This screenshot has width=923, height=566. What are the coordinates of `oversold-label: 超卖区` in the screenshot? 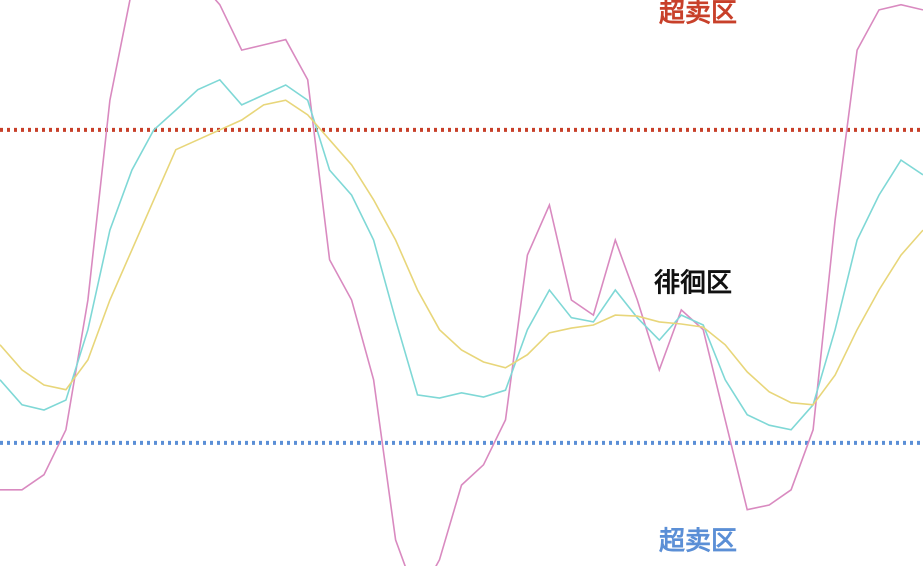 It's located at (698, 542).